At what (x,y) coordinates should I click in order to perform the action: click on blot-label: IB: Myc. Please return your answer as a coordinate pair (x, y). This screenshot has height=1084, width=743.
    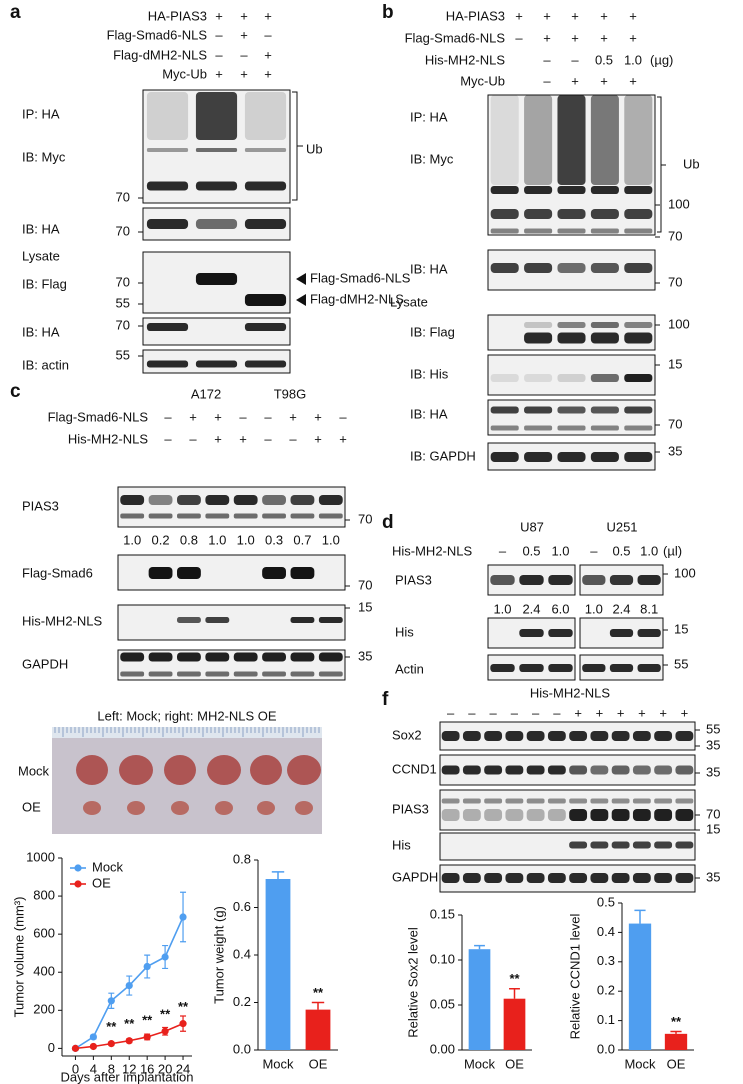
    Looking at the image, I should click on (44, 156).